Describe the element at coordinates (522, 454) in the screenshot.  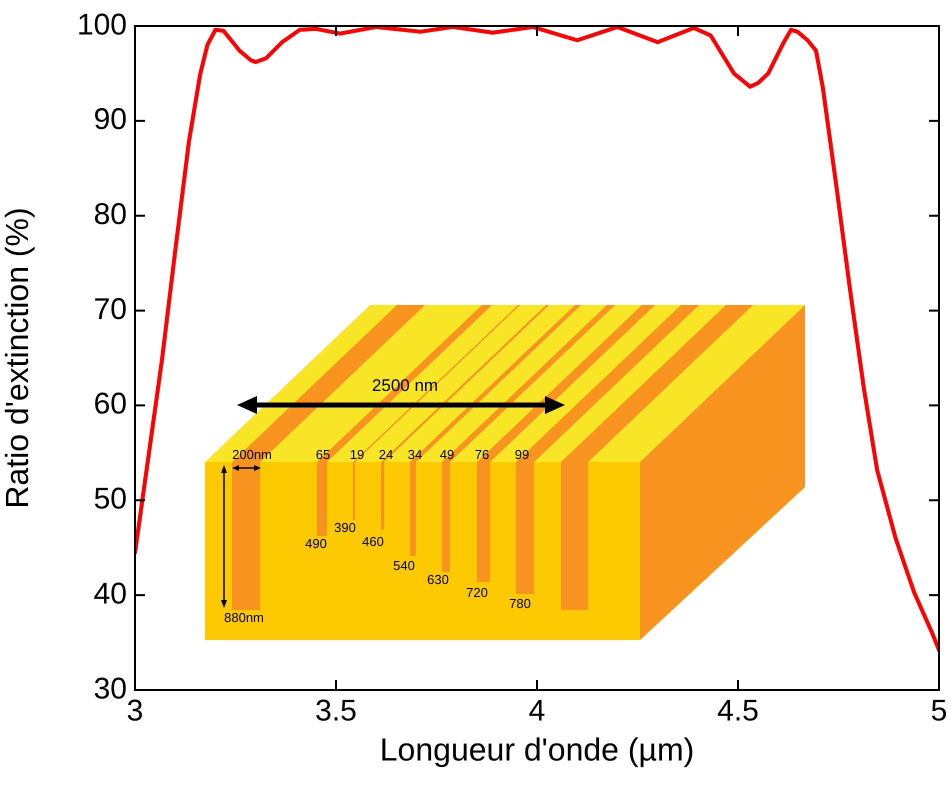
I see `annotation: 99` at that location.